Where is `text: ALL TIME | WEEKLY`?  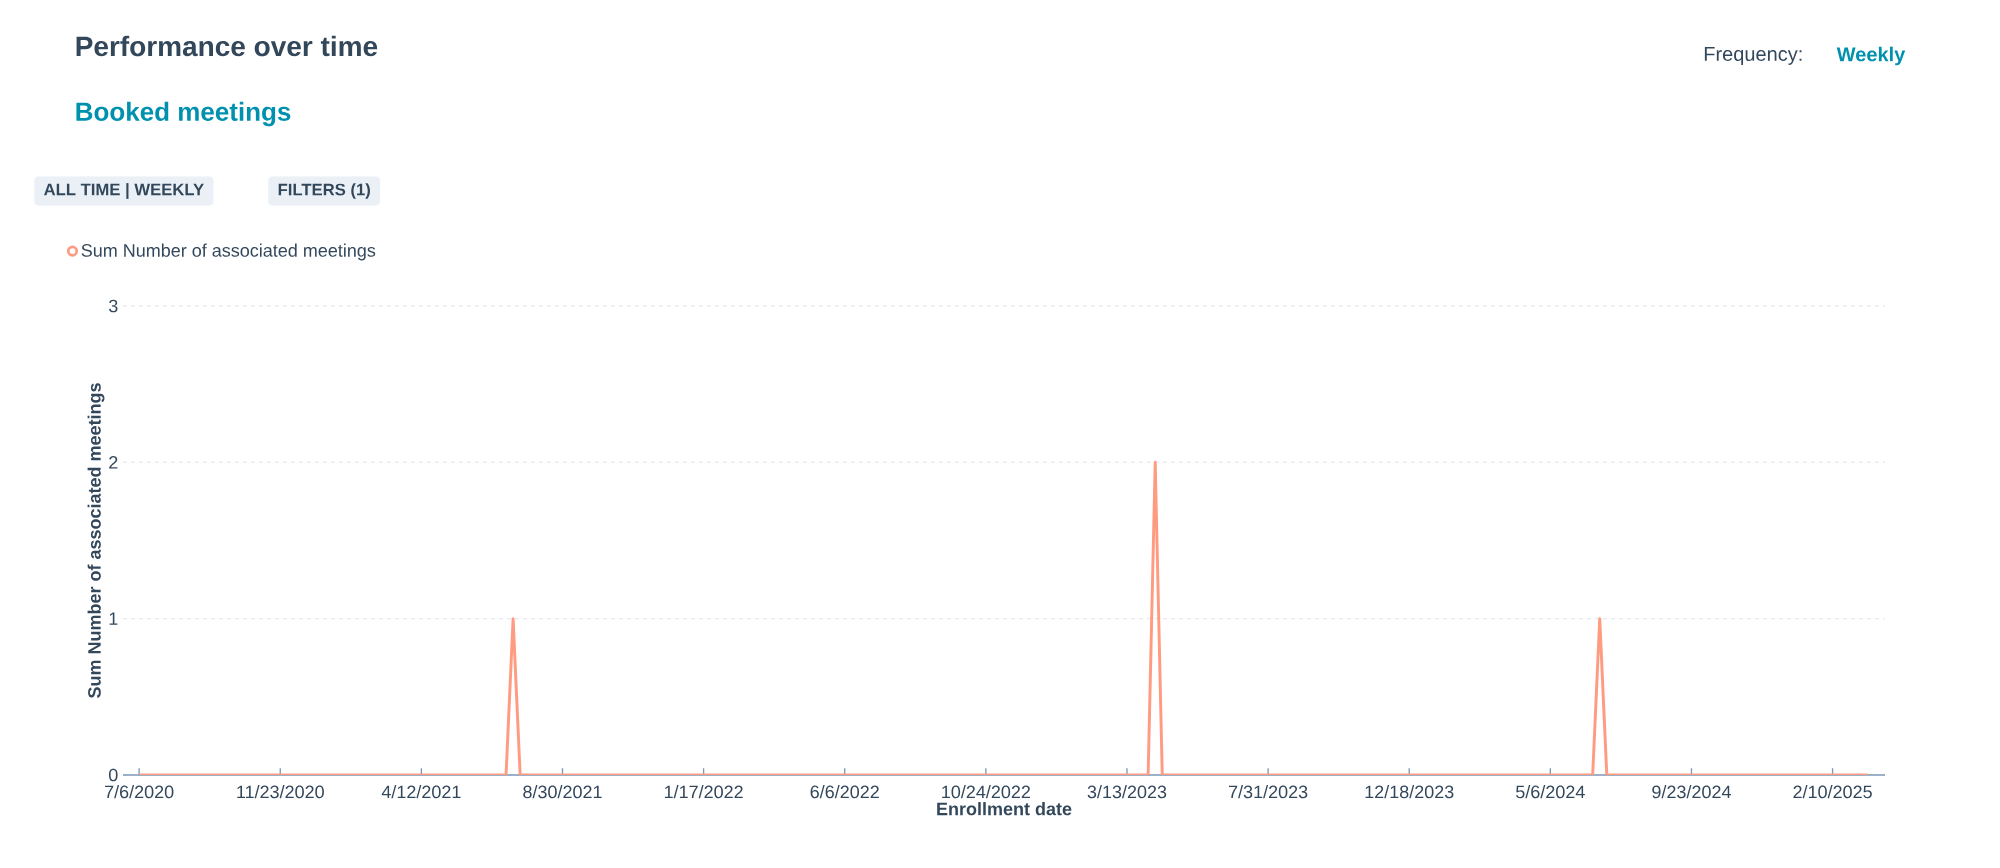
text: ALL TIME | WEEKLY is located at coordinates (124, 191).